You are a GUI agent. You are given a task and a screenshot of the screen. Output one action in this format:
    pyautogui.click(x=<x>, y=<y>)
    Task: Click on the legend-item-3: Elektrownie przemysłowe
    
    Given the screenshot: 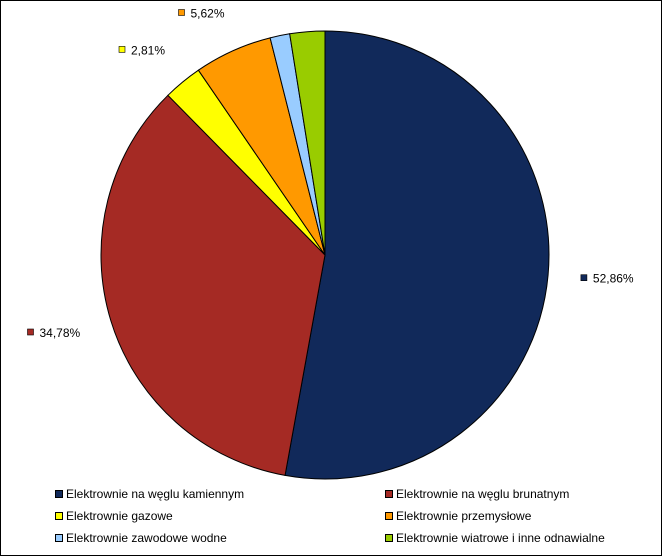 What is the action you would take?
    pyautogui.click(x=510, y=516)
    